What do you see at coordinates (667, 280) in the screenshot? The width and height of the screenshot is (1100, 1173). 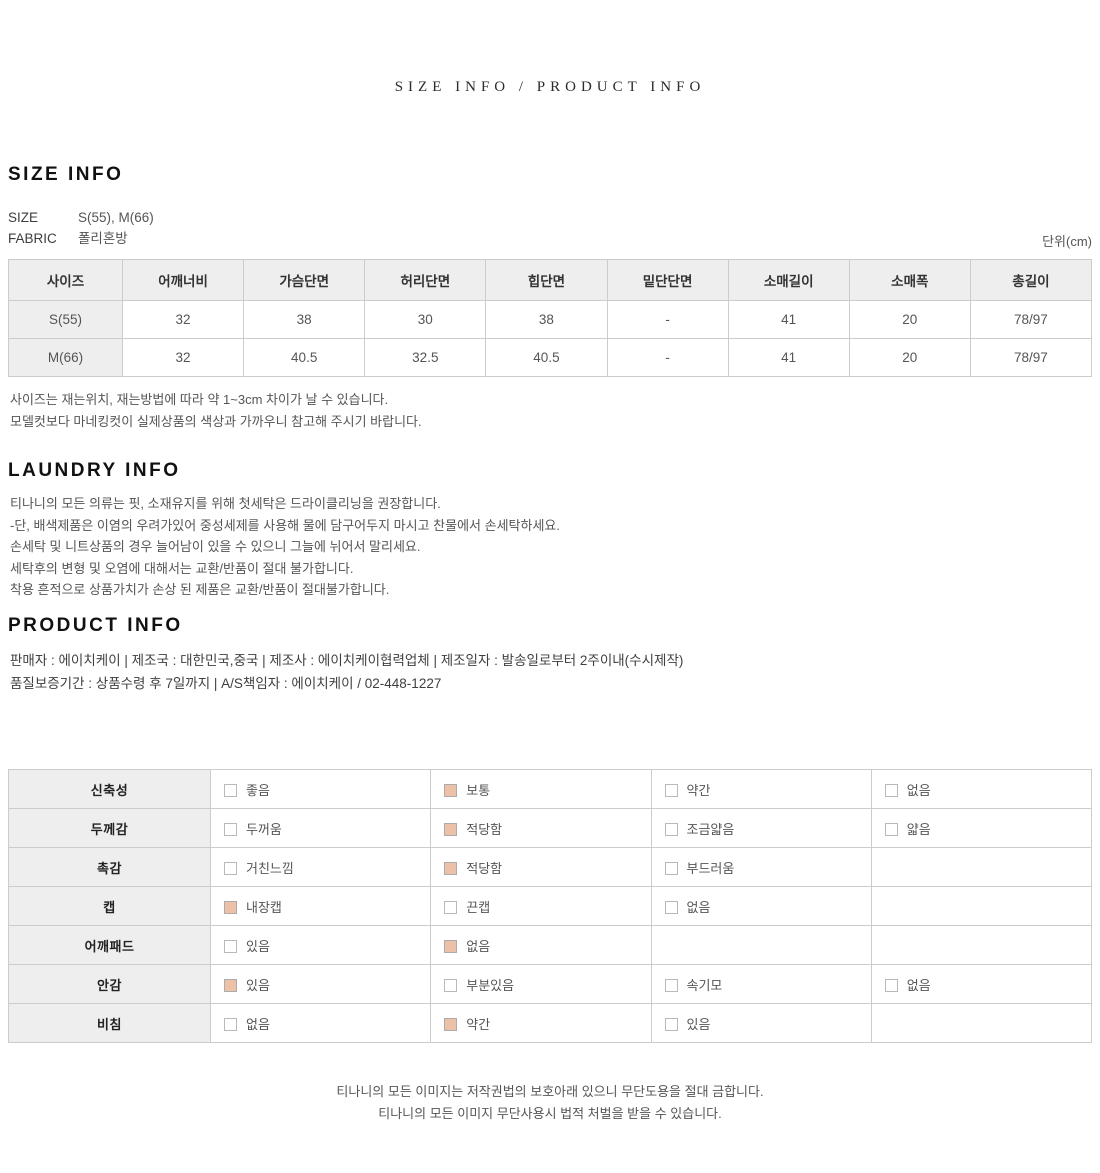 I see `size-column-header: 밑단단면` at bounding box center [667, 280].